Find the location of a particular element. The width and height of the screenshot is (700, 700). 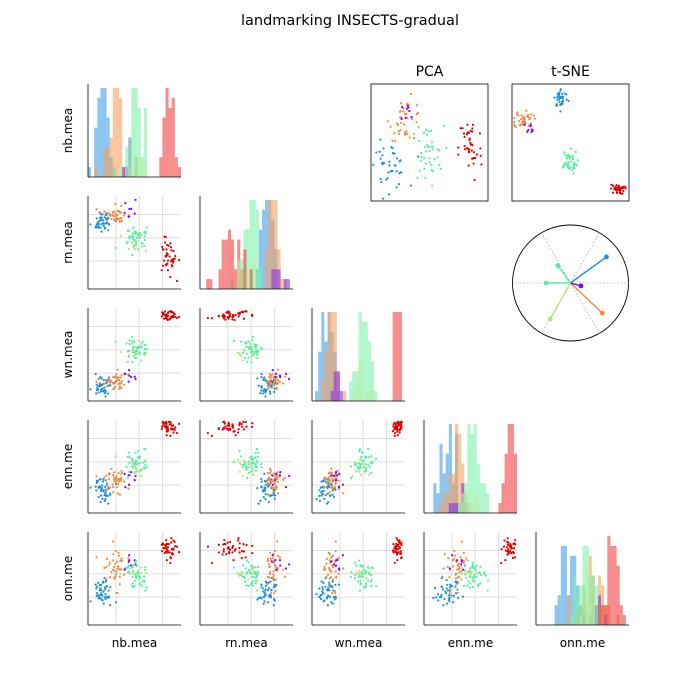

panel-enn.me-vs-nb.mea is located at coordinates (134, 467).